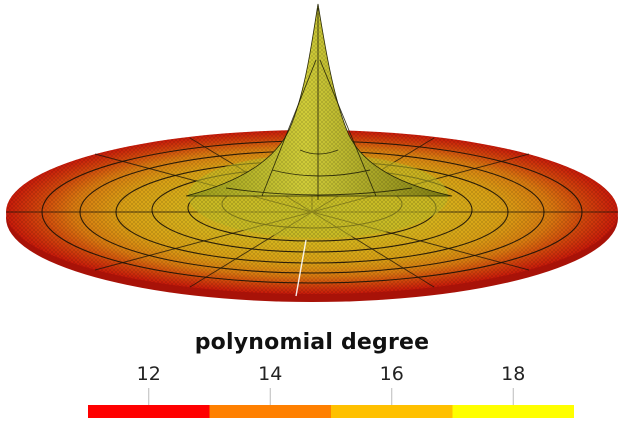  I want to click on colorbar-title: polynomial degree, so click(312, 342).